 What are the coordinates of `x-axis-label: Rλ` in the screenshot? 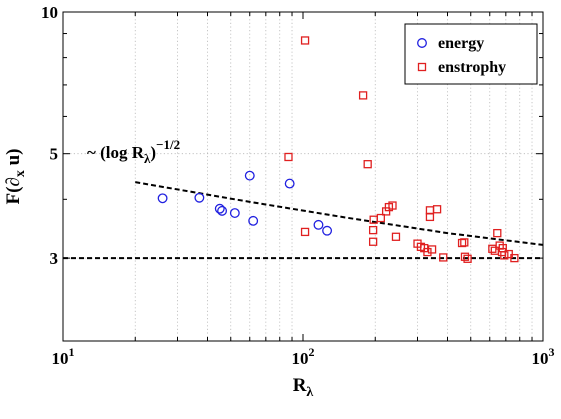 It's located at (303, 387).